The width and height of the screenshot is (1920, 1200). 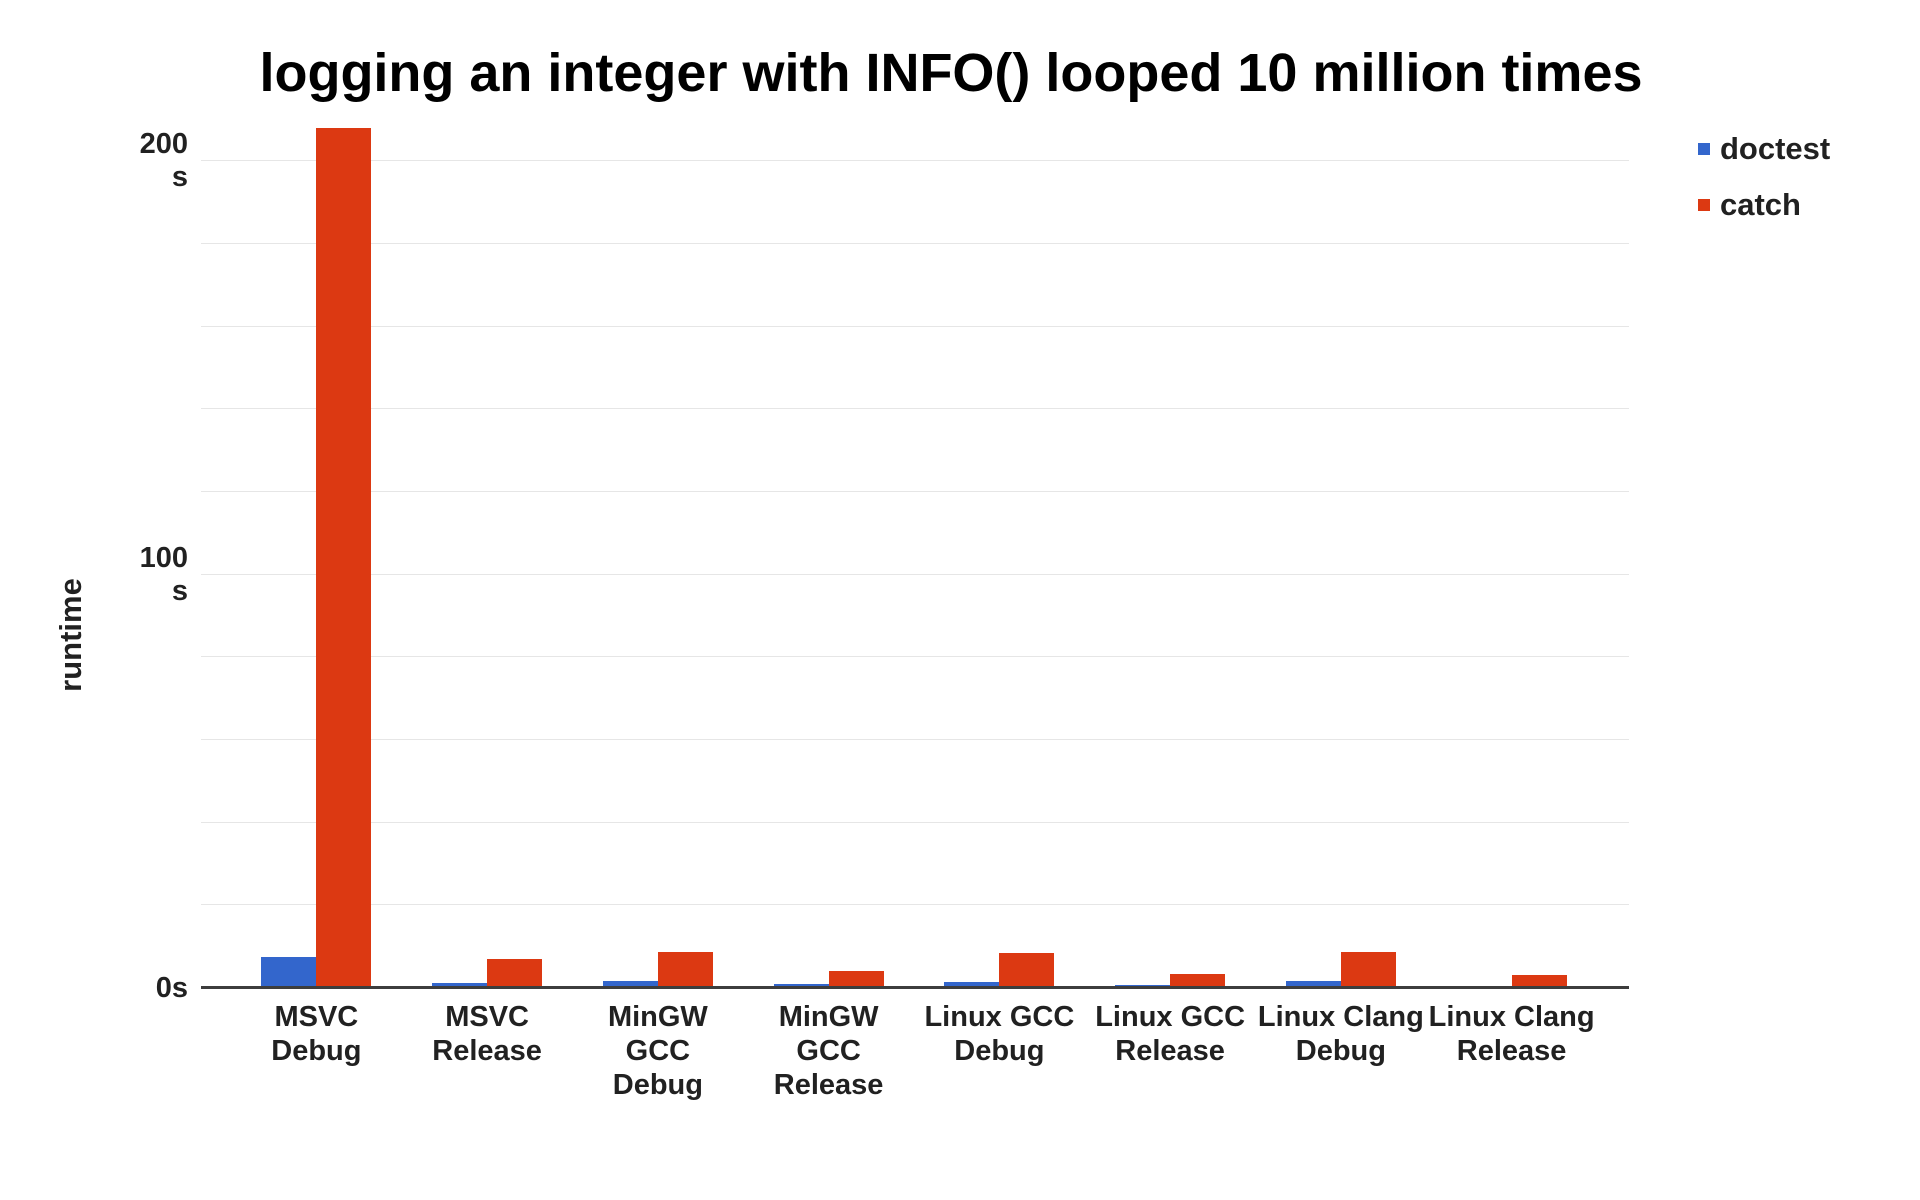 I want to click on legend-label: catch, so click(x=1760, y=204).